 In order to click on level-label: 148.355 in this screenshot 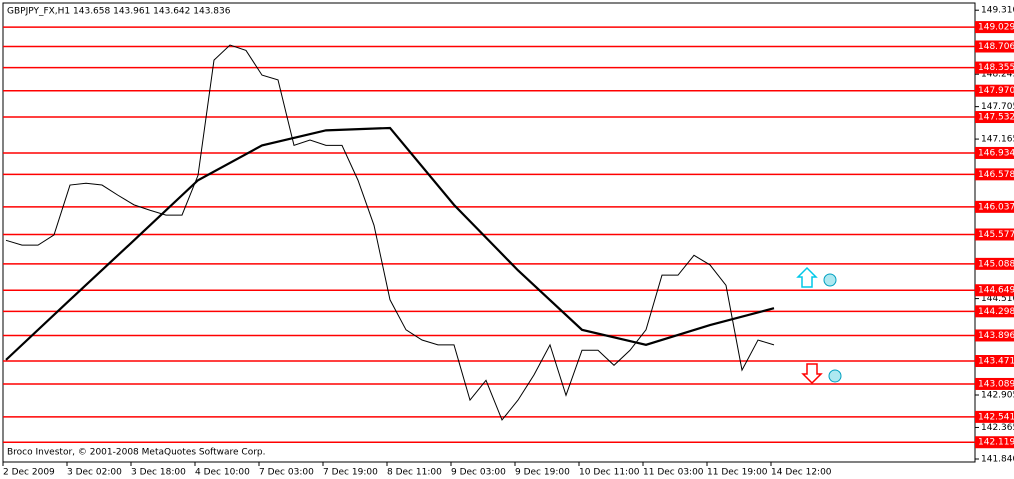, I will do `click(996, 68)`.